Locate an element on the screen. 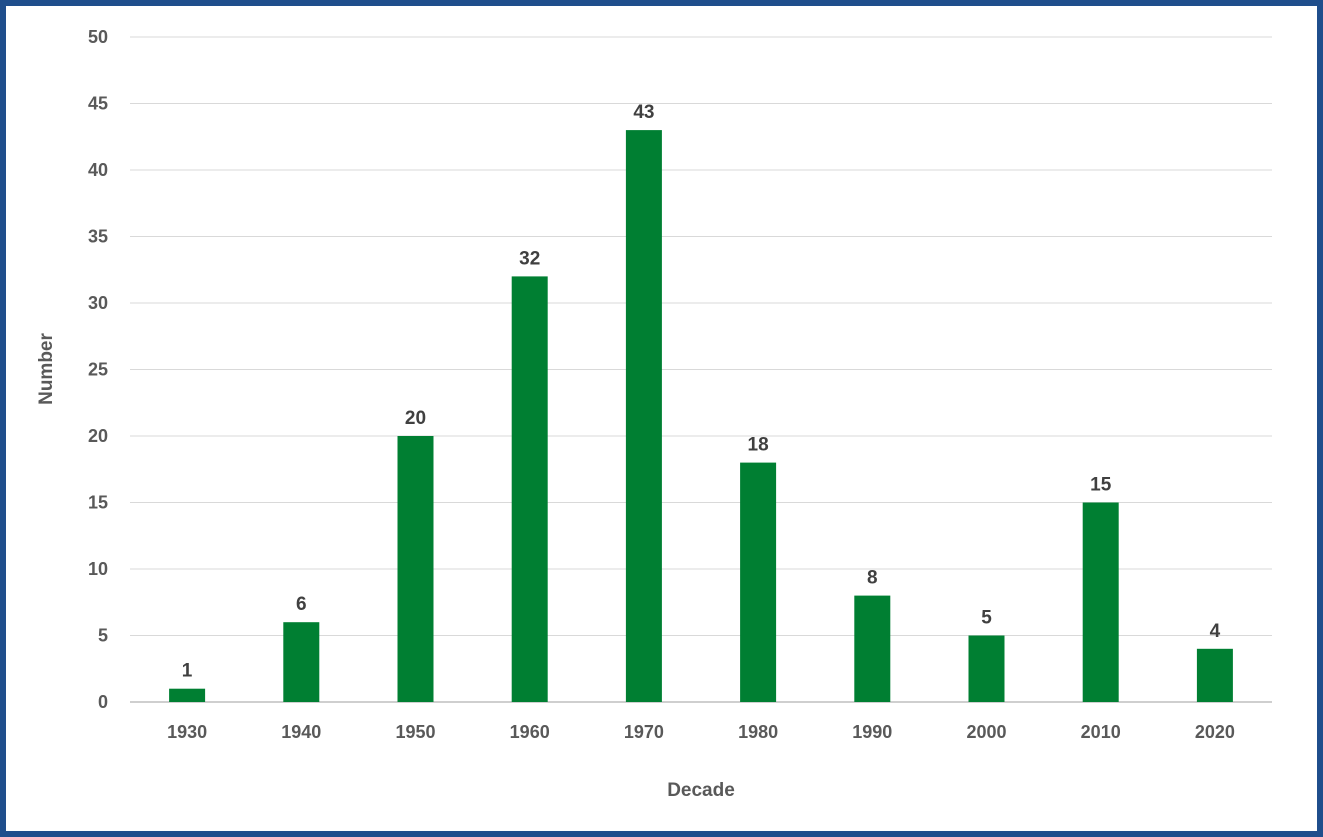 The image size is (1323, 837). y-tick-labels: 0 5 10 15 20 25 30 35 40 45 50 is located at coordinates (98, 369).